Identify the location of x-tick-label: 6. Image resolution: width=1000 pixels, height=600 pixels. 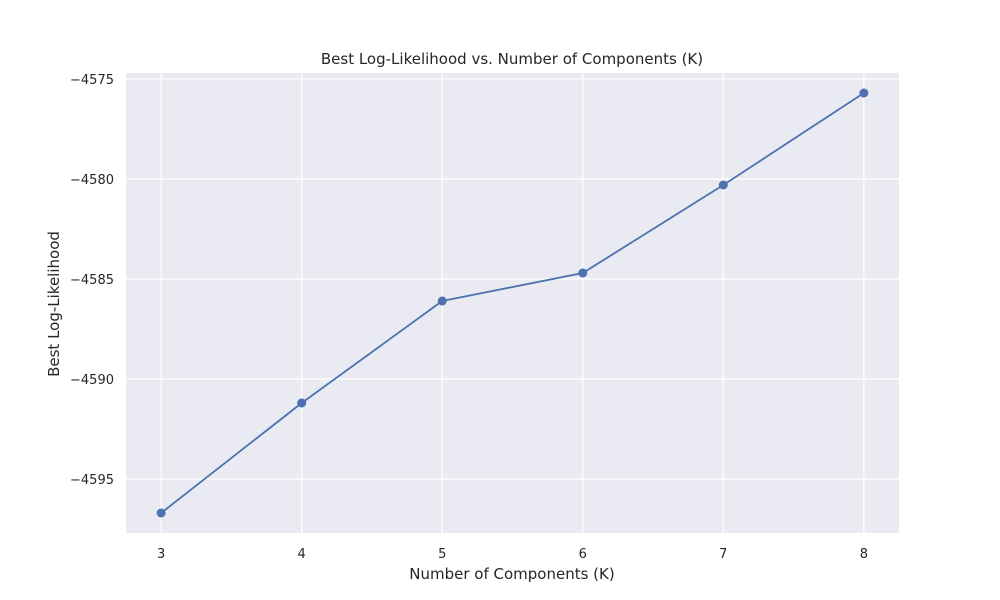
(583, 554).